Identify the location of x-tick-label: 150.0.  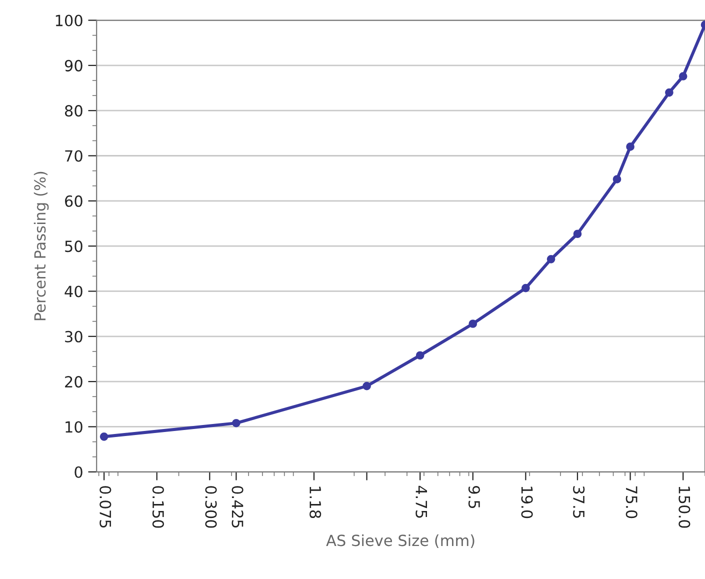
(684, 507).